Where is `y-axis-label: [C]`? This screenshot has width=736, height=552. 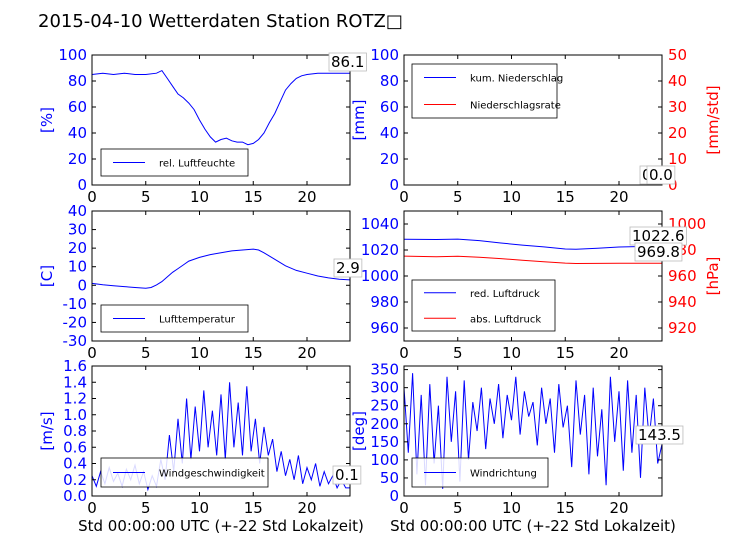 y-axis-label: [C] is located at coordinates (47, 276).